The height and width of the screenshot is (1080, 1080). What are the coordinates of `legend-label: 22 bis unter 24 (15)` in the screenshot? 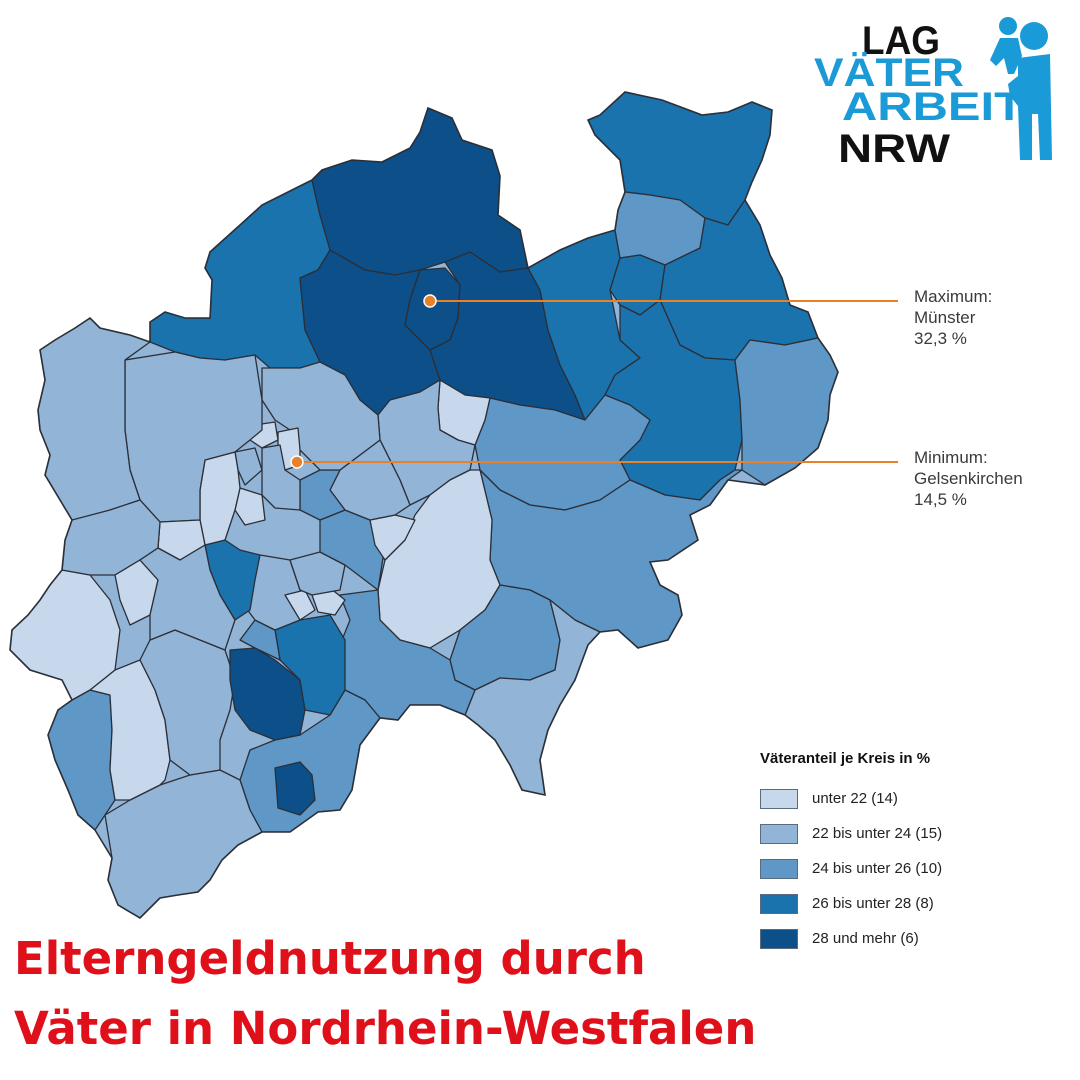 It's located at (877, 833).